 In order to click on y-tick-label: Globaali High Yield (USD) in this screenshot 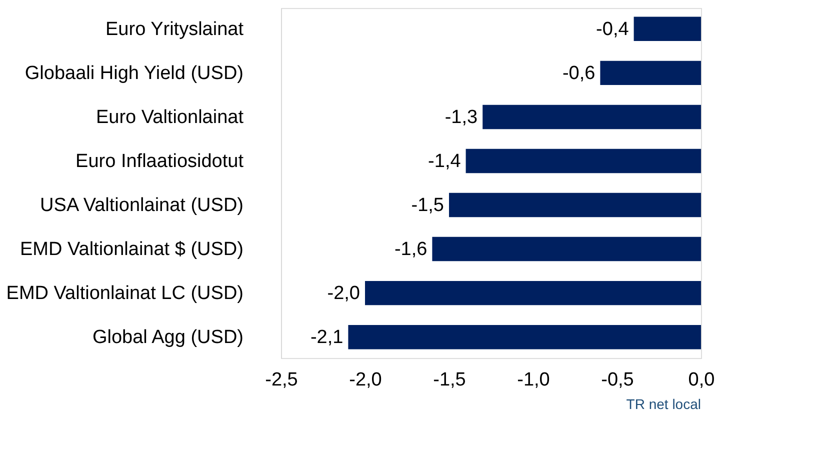, I will do `click(134, 73)`.